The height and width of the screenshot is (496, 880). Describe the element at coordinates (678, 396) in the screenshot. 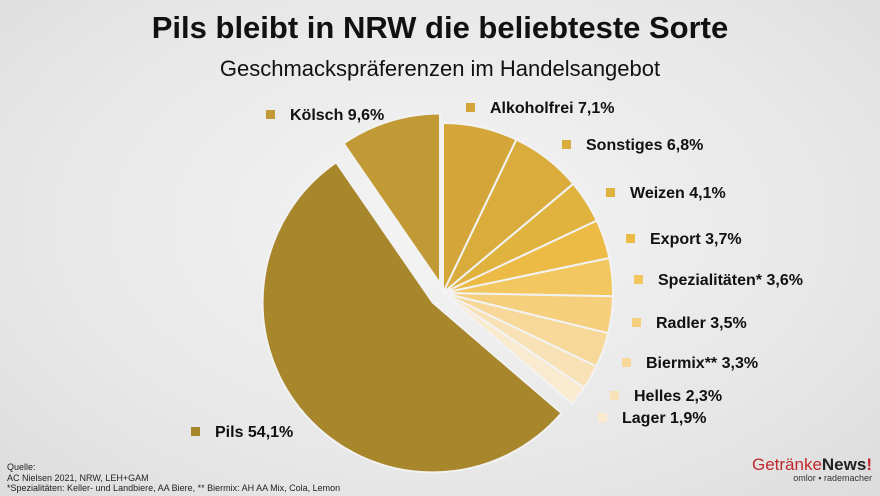

I see `data-label: Helles 2,3%` at that location.